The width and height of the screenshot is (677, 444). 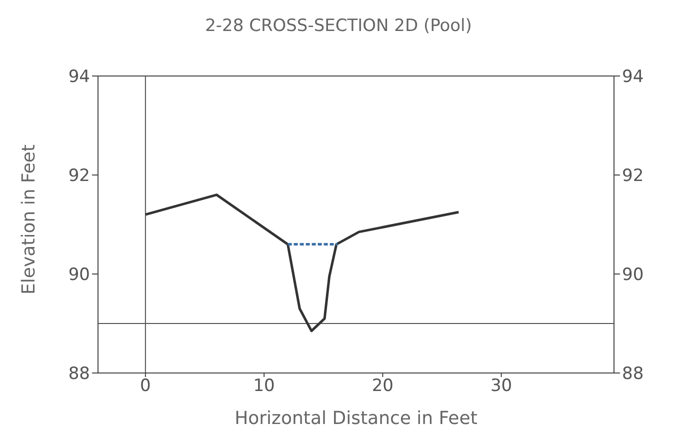 What do you see at coordinates (633, 374) in the screenshot?
I see `y2-tick-label: 88` at bounding box center [633, 374].